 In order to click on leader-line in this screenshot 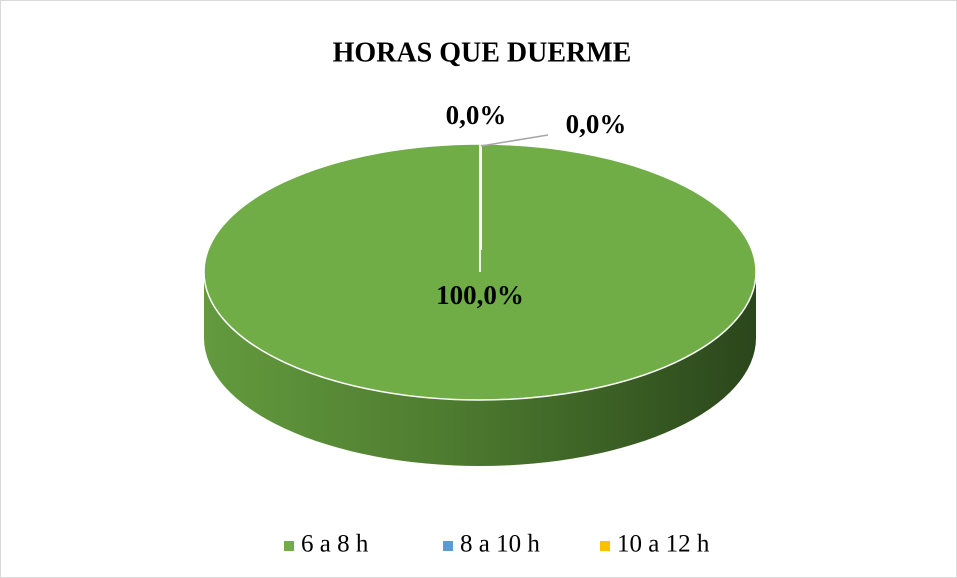, I will do `click(514, 140)`.